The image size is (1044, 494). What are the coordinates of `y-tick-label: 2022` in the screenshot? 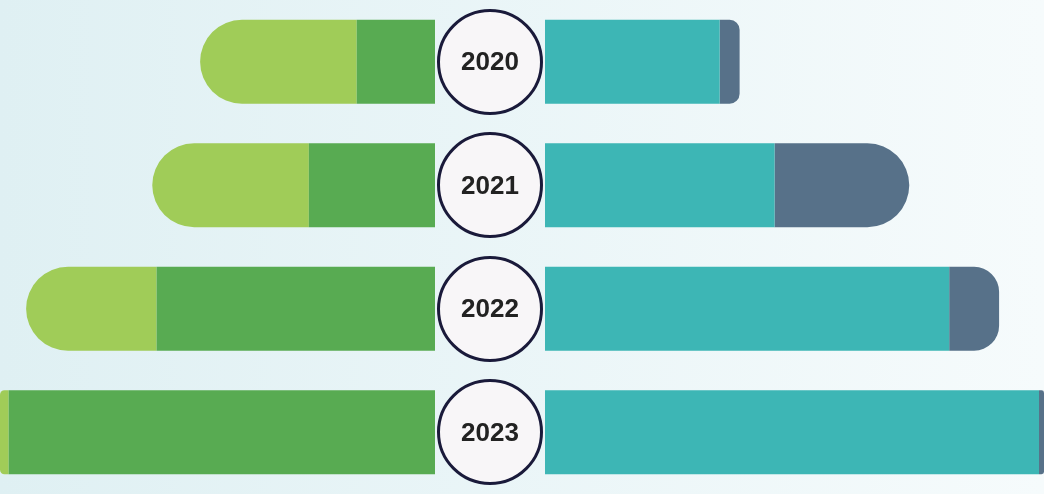 It's located at (490, 309).